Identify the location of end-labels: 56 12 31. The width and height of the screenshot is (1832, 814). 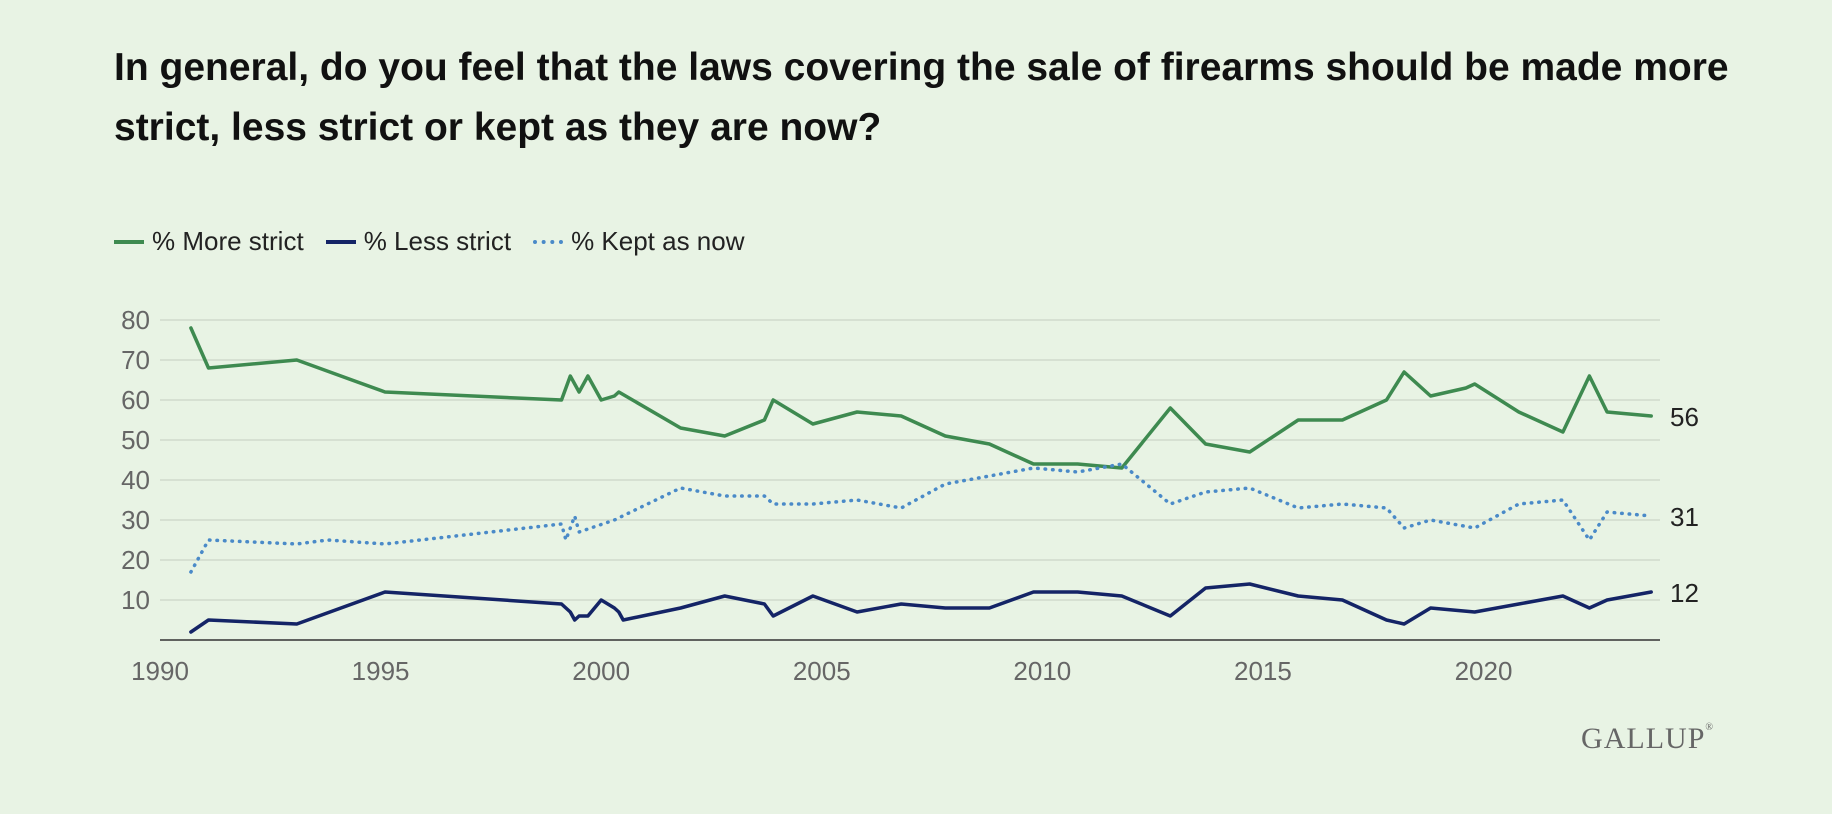
(1684, 505).